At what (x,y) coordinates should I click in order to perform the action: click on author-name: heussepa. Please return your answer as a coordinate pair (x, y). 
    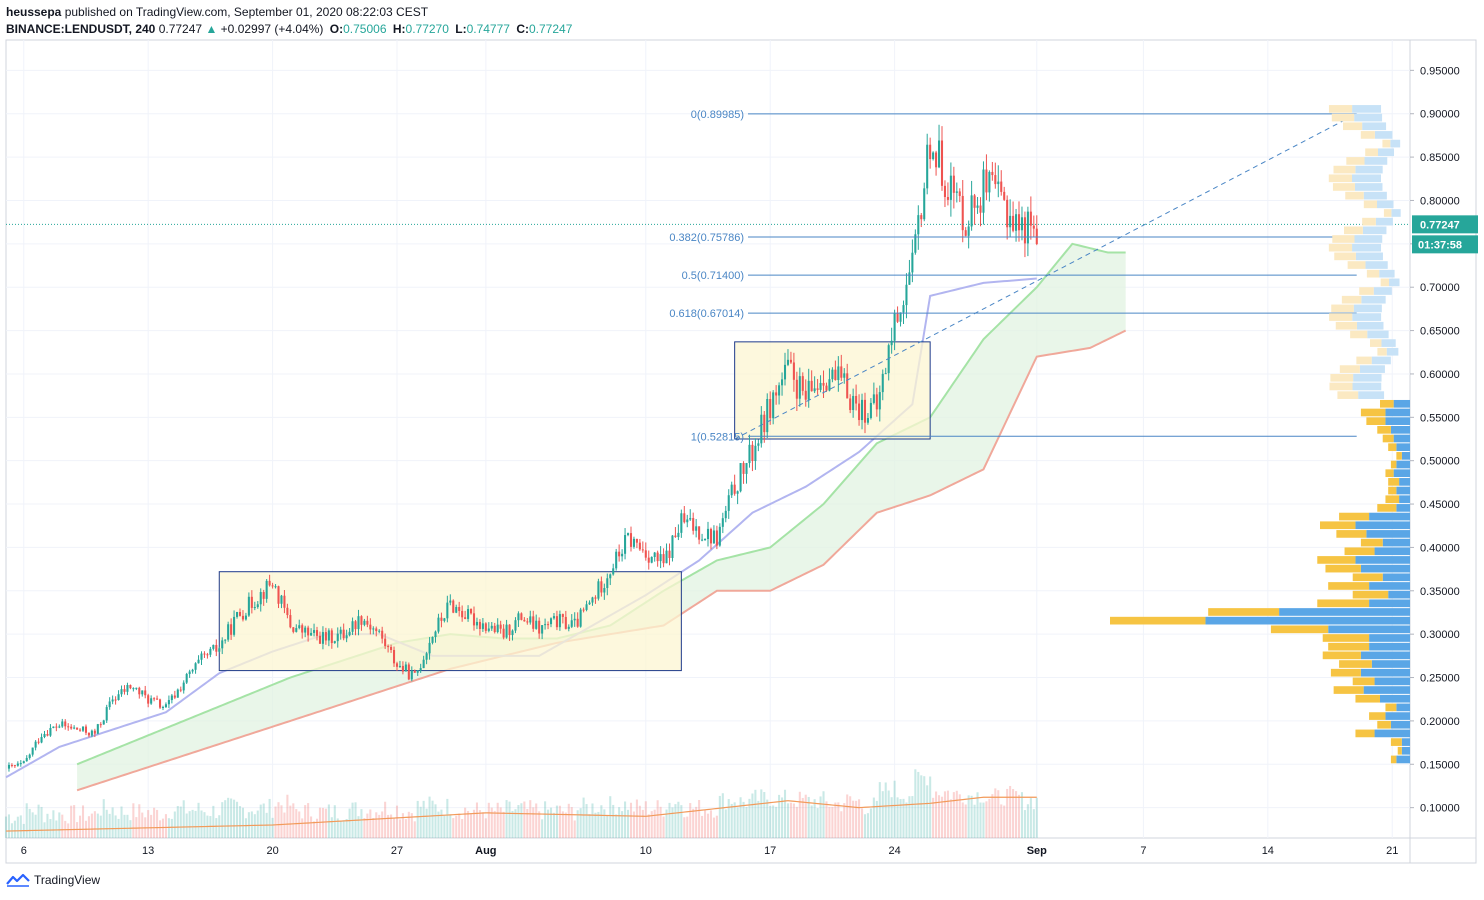
    Looking at the image, I should click on (34, 12).